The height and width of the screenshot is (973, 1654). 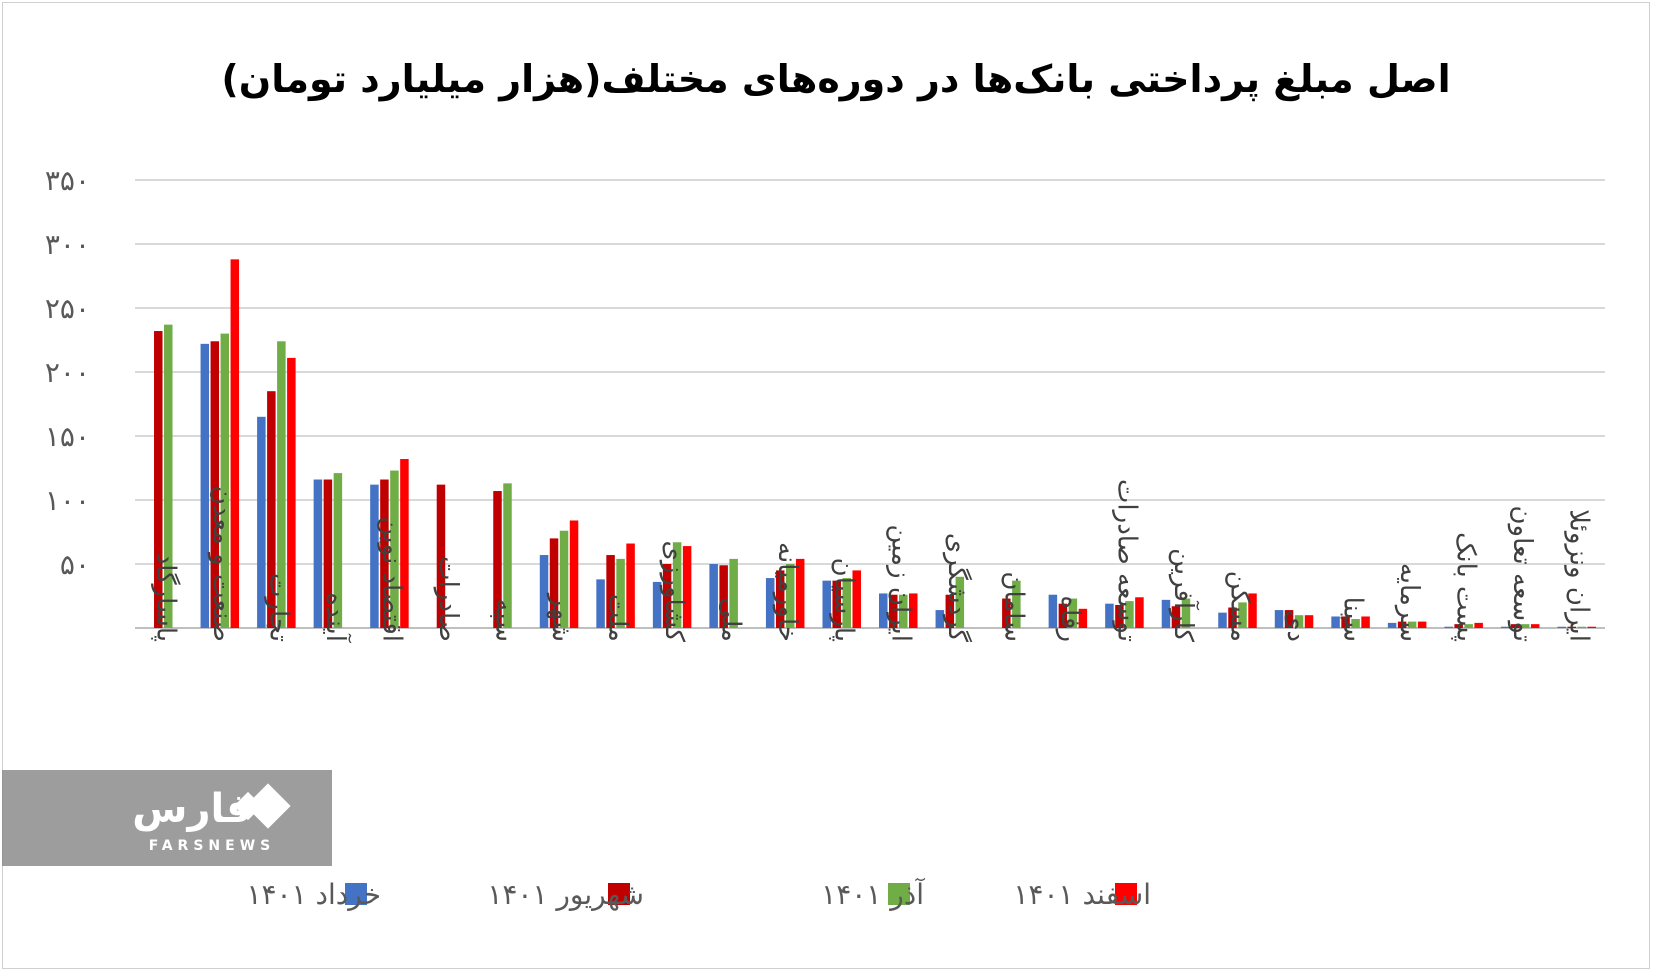 I want to click on category-label: تجارت, so click(x=278, y=607).